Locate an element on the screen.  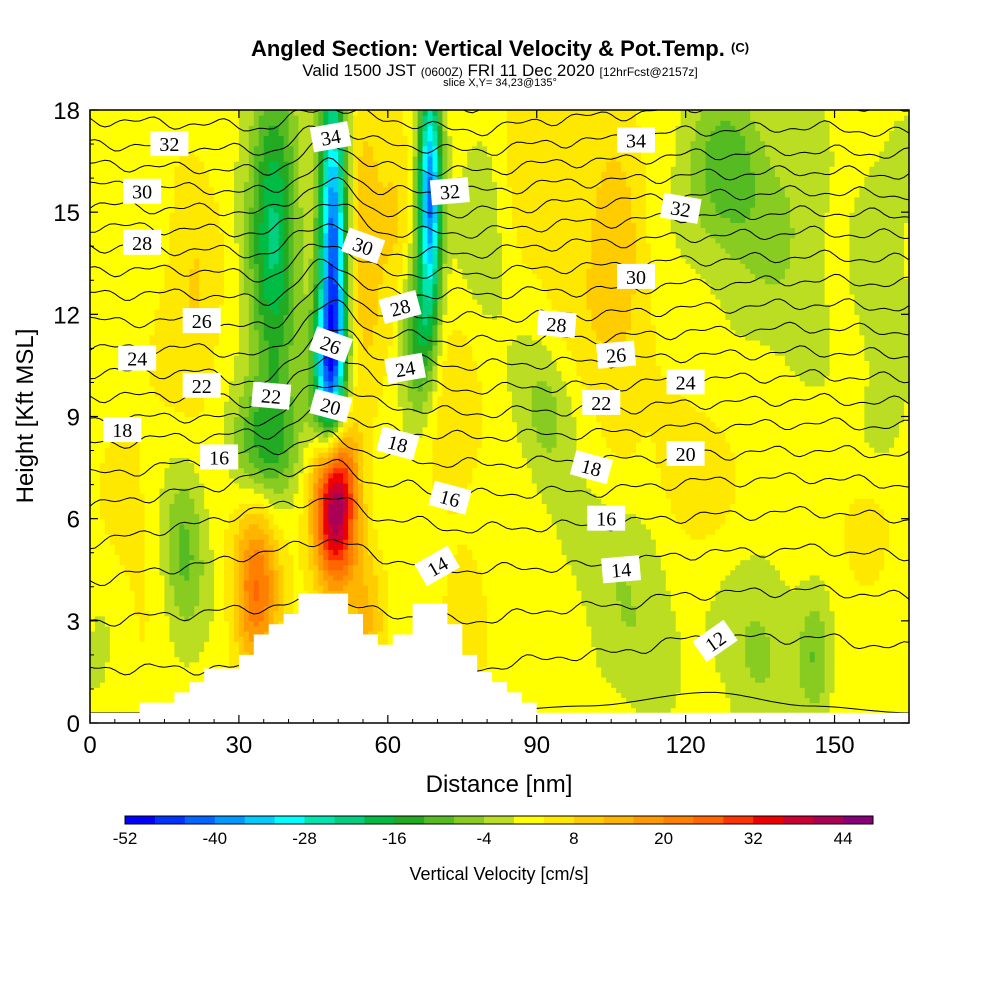
contour-label-group: 30 is located at coordinates (636, 276).